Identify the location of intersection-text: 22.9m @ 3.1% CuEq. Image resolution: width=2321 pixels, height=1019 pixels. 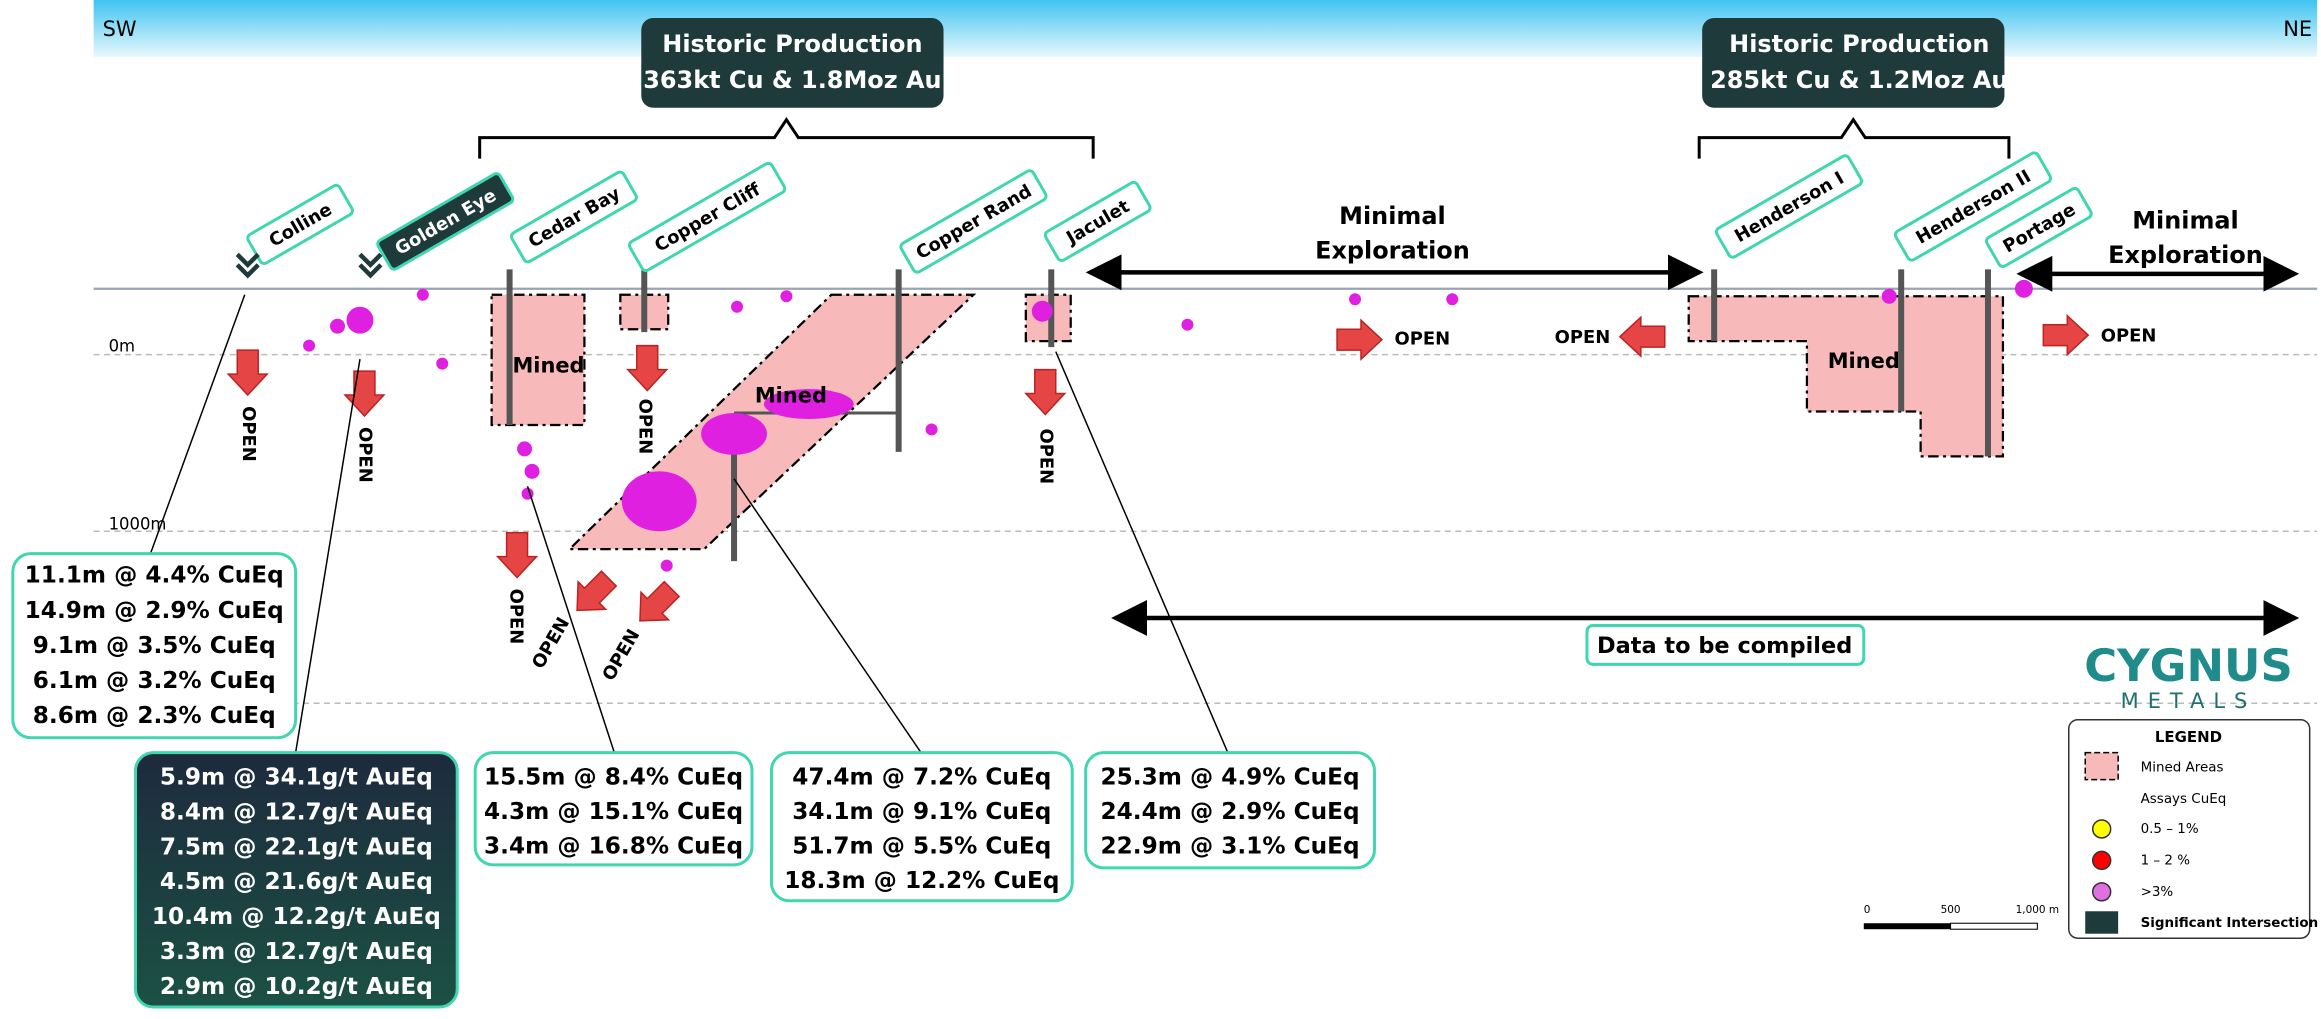
(1230, 845).